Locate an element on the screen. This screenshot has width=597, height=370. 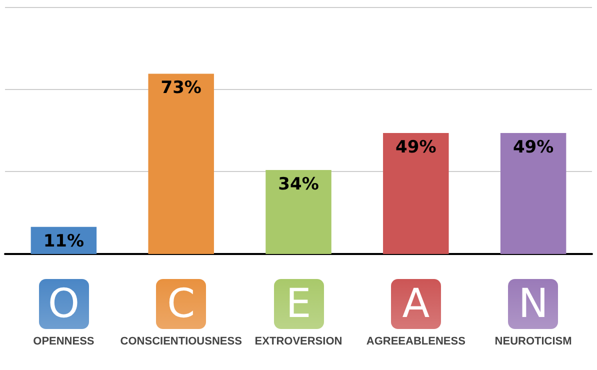
x-tick-label: AGREEABLENESS is located at coordinates (416, 342).